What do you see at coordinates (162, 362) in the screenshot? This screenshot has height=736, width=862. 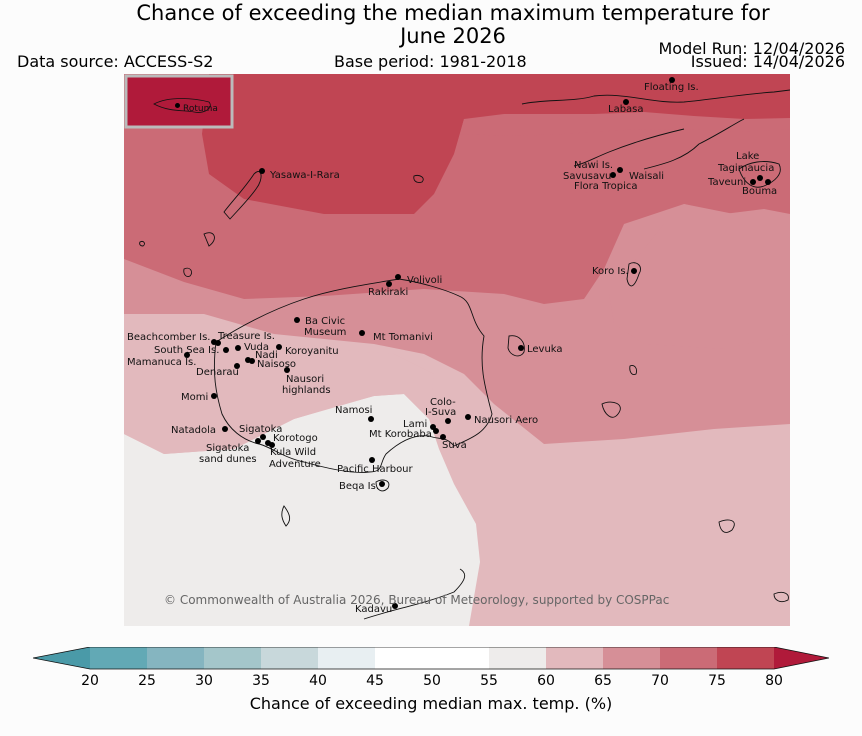 I see `mamanuca-label: Mamanuca Is.` at bounding box center [162, 362].